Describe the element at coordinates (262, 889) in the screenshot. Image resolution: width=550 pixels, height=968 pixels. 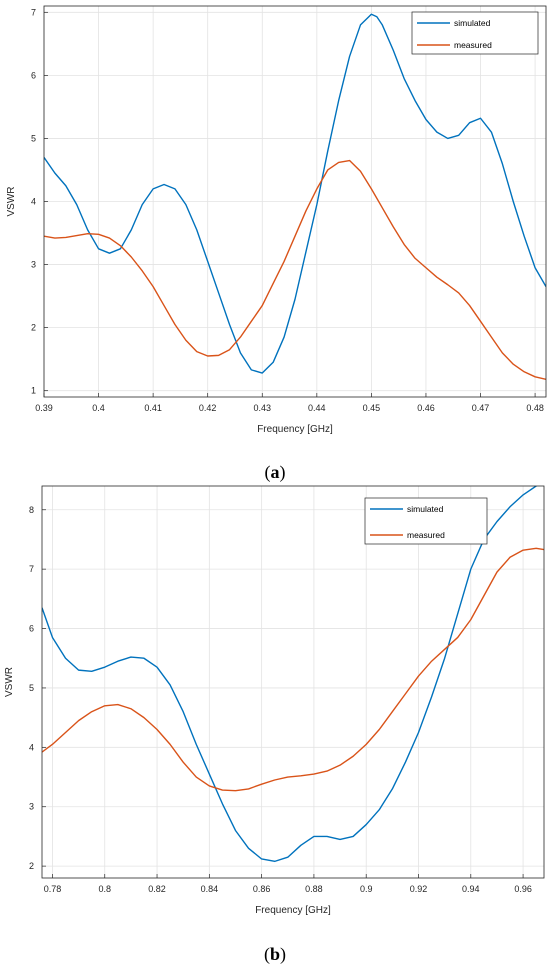
I see `x-tick-label: 0.86` at that location.